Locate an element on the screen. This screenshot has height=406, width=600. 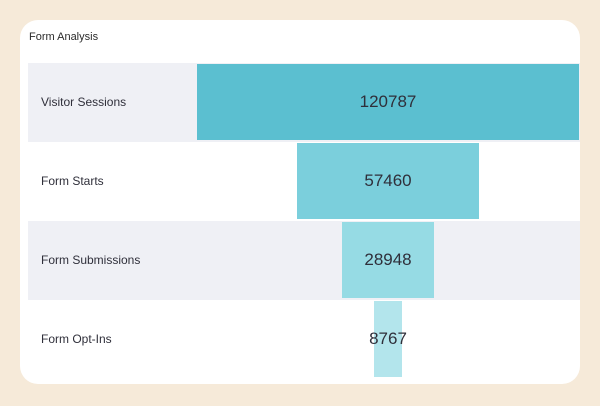
row-label-form-opt-ins: Form Opt-Ins is located at coordinates (76, 339).